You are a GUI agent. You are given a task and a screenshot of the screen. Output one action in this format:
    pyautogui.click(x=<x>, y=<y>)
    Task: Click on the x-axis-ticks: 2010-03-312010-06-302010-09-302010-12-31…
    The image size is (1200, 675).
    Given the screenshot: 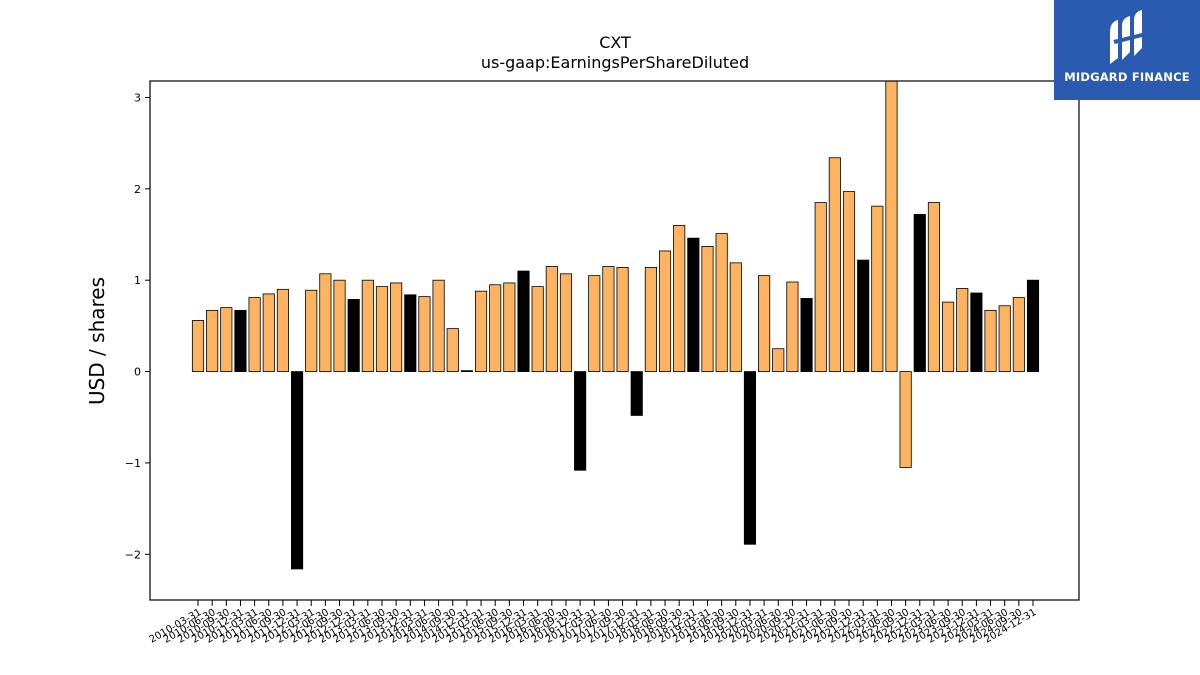 What is the action you would take?
    pyautogui.click(x=593, y=623)
    